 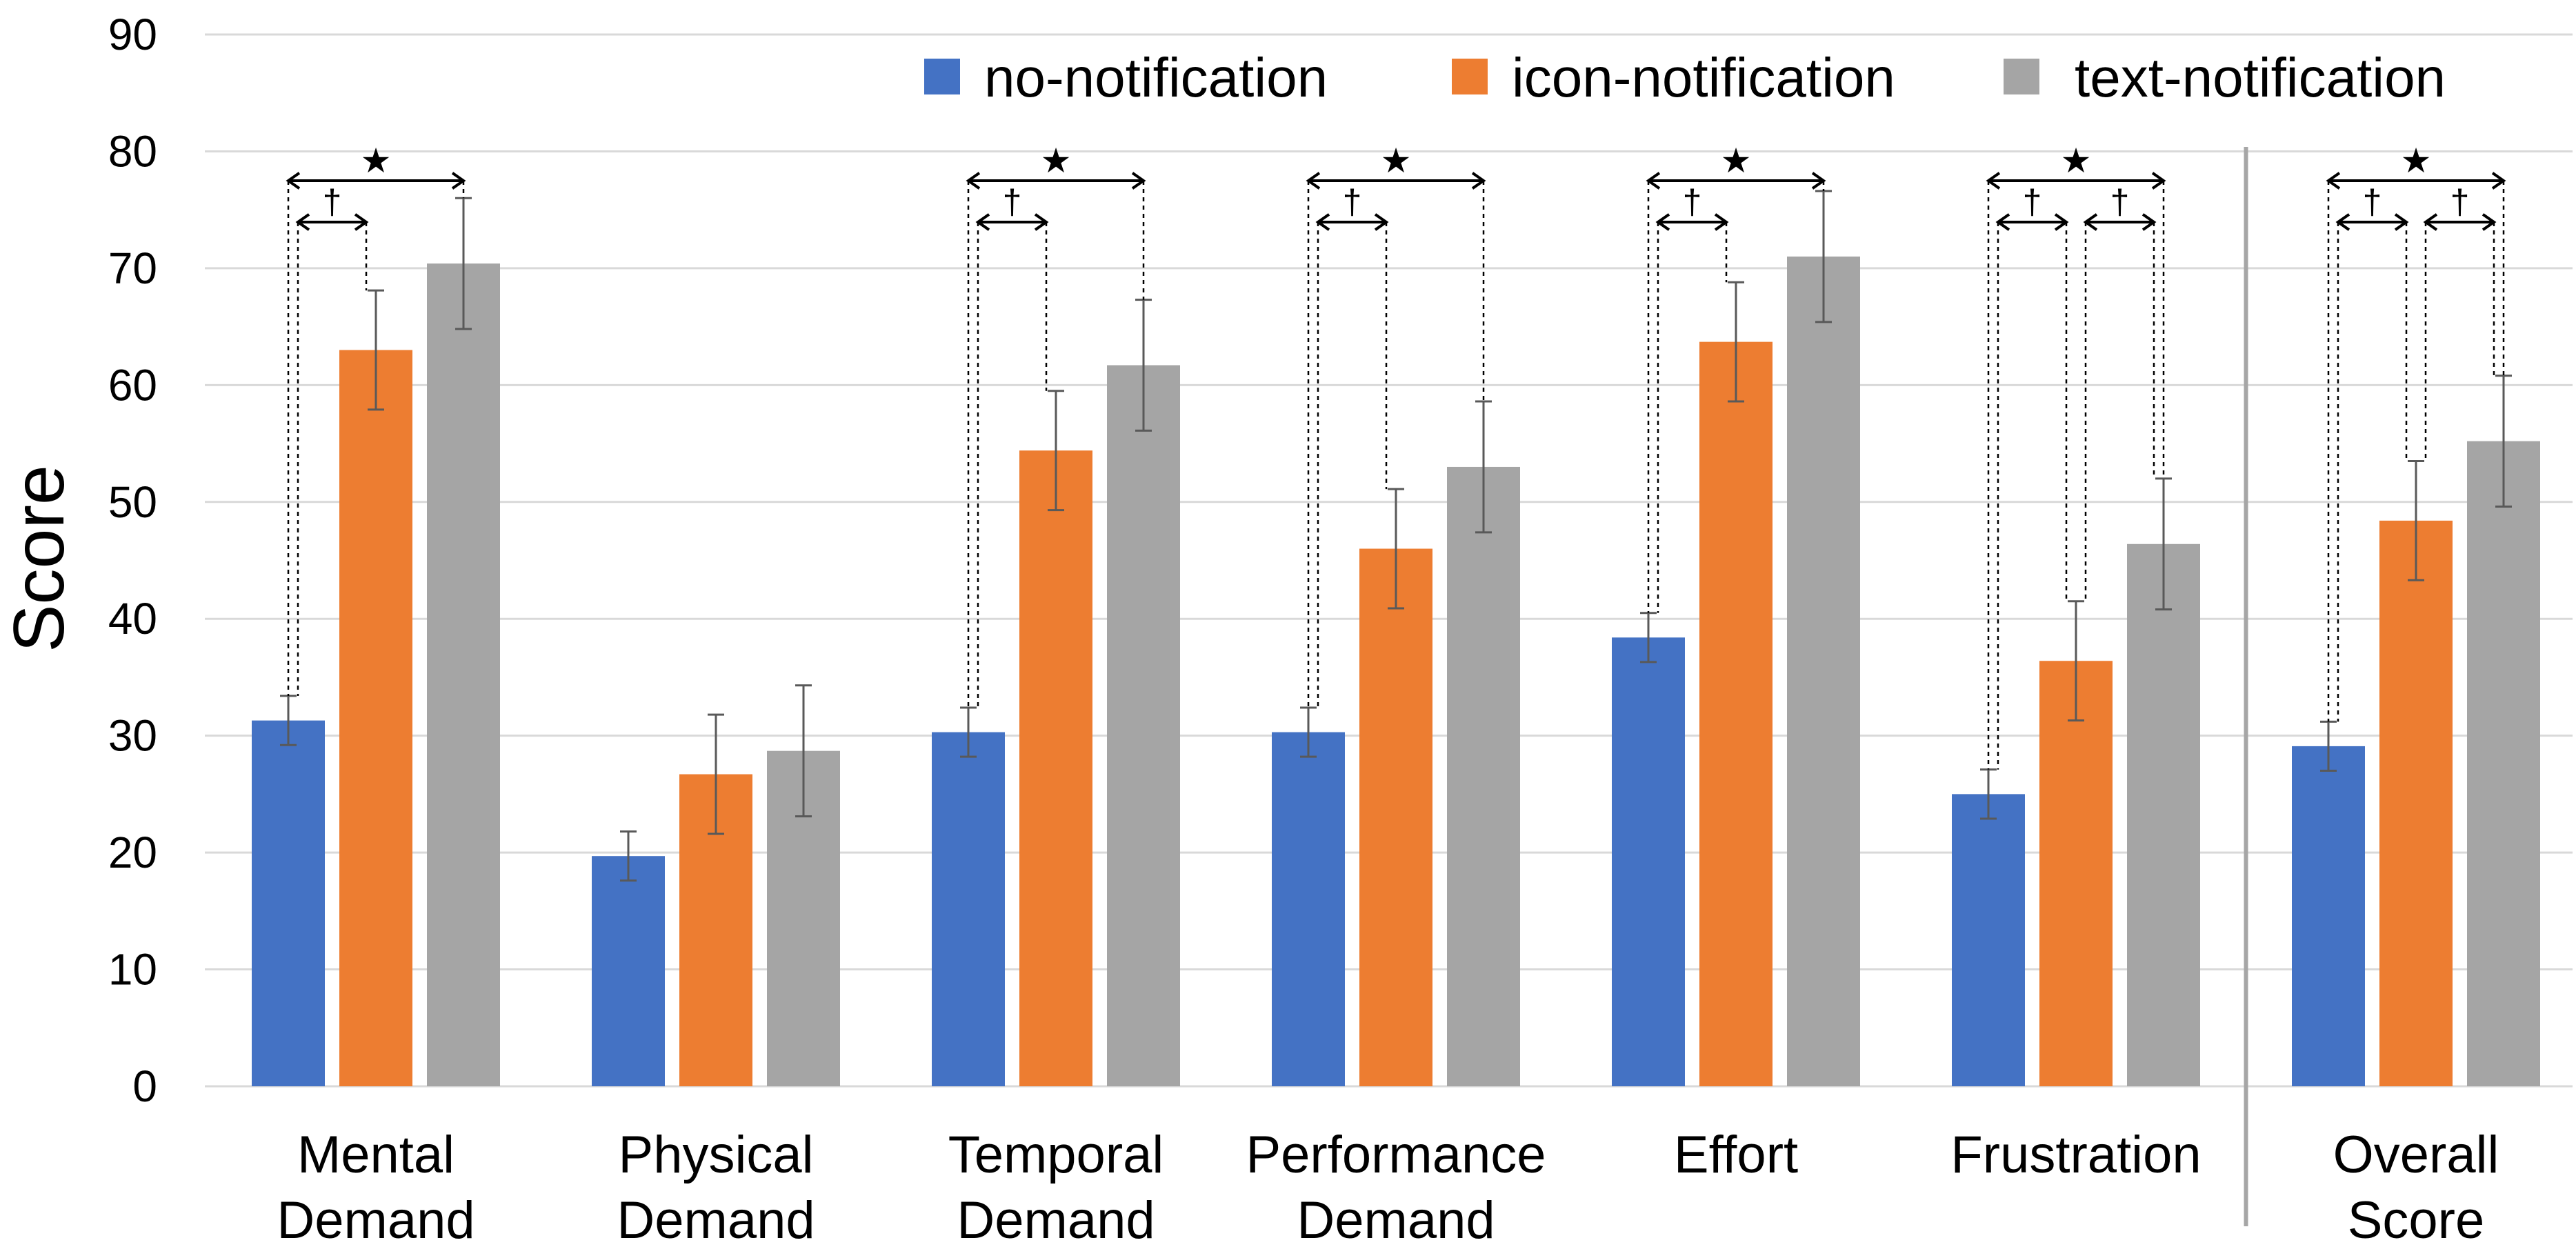 I want to click on category-label: Physical Demand, so click(x=716, y=1188).